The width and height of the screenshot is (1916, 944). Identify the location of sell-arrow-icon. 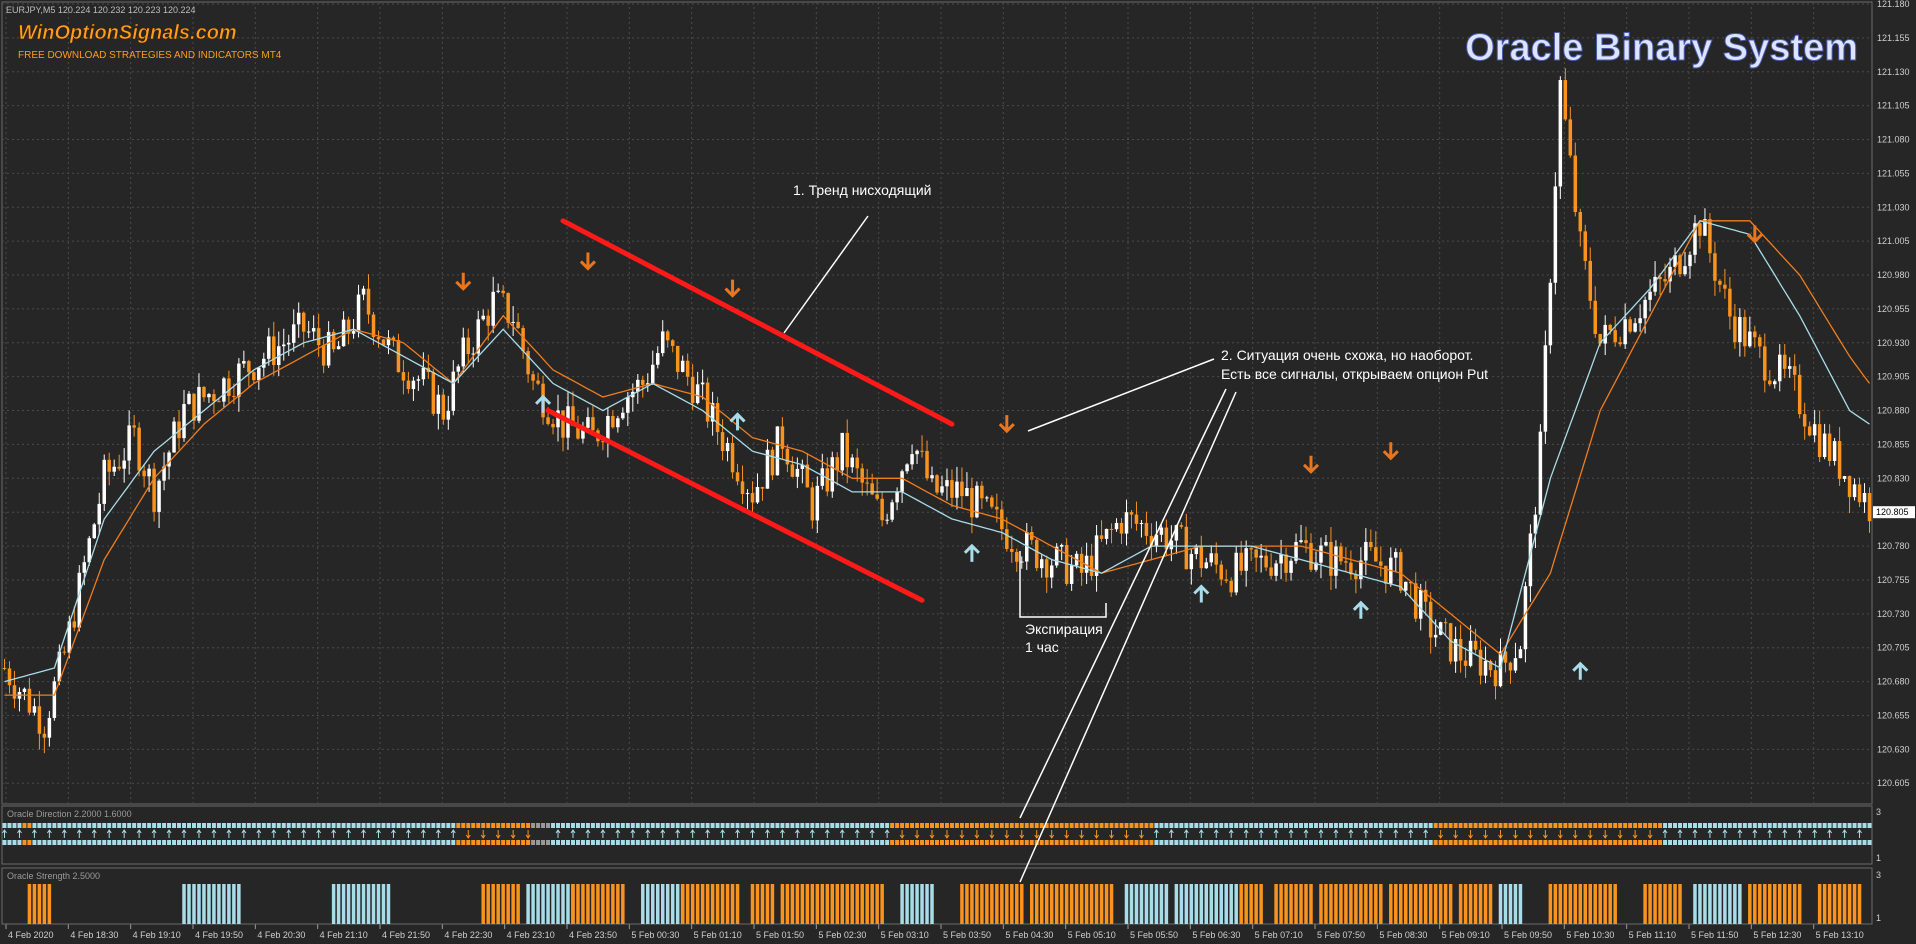
(1311, 464).